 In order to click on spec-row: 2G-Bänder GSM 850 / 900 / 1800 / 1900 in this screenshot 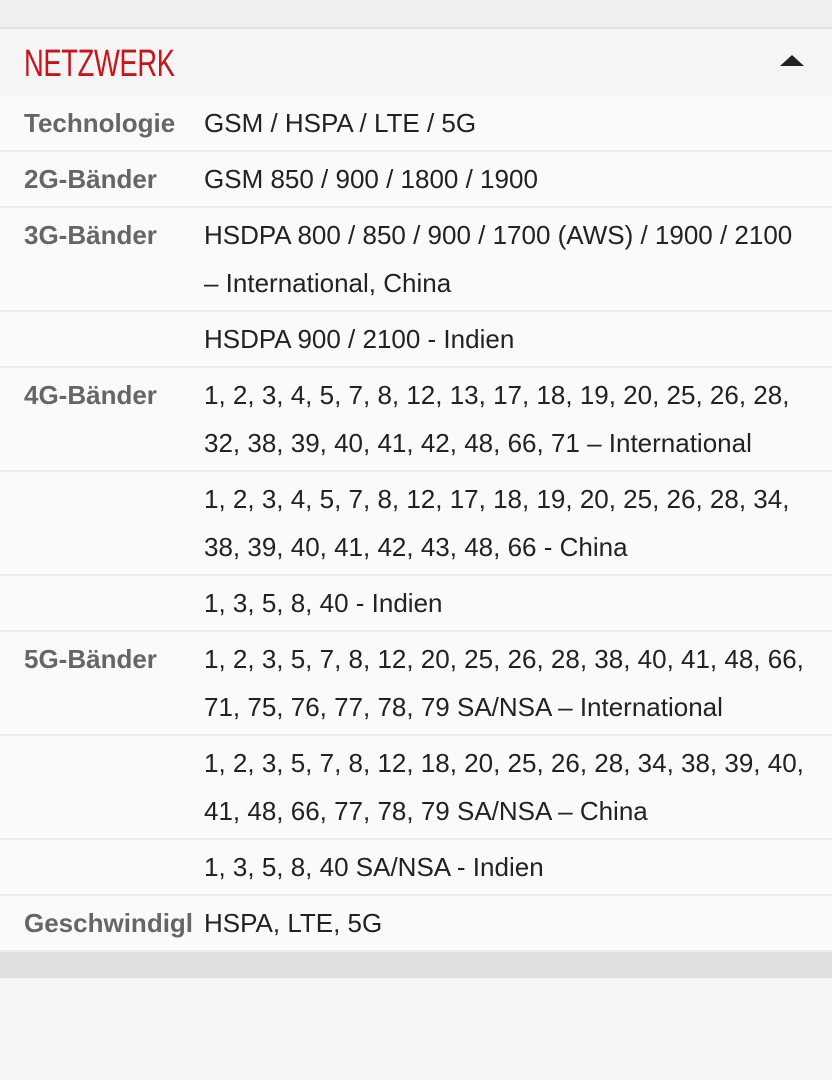, I will do `click(416, 179)`.